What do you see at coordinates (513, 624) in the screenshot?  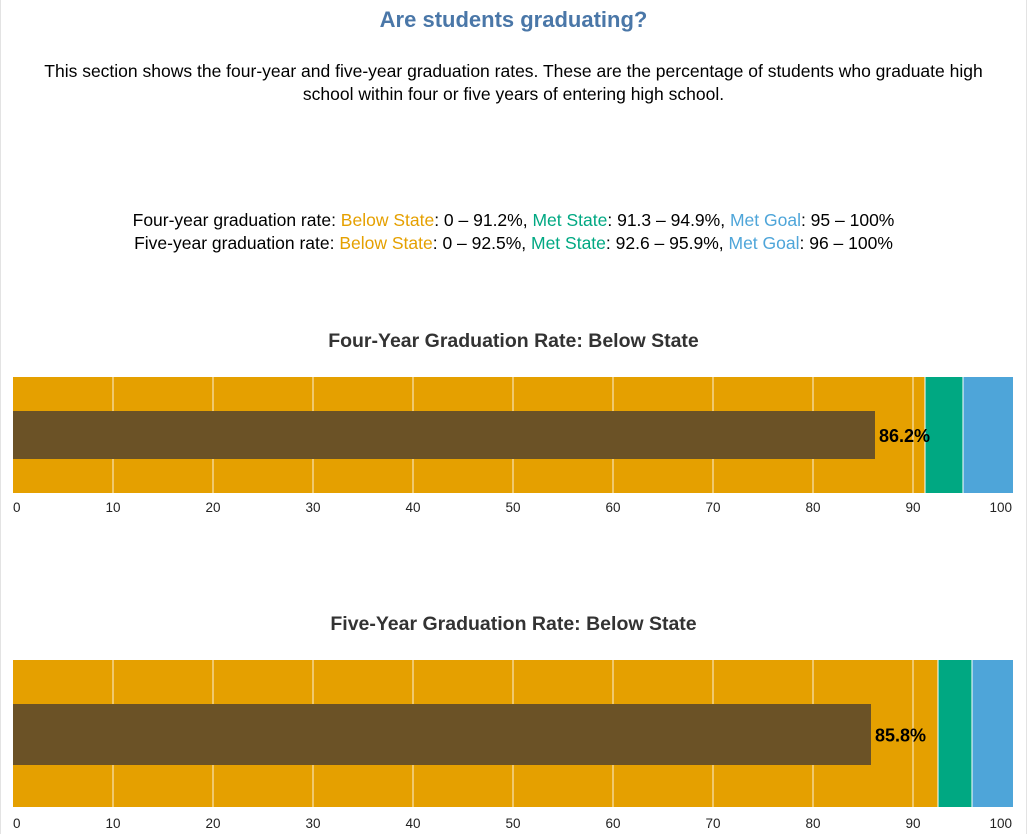 I see `chart-title-five-year: Five-Year Graduation Rate: Below State` at bounding box center [513, 624].